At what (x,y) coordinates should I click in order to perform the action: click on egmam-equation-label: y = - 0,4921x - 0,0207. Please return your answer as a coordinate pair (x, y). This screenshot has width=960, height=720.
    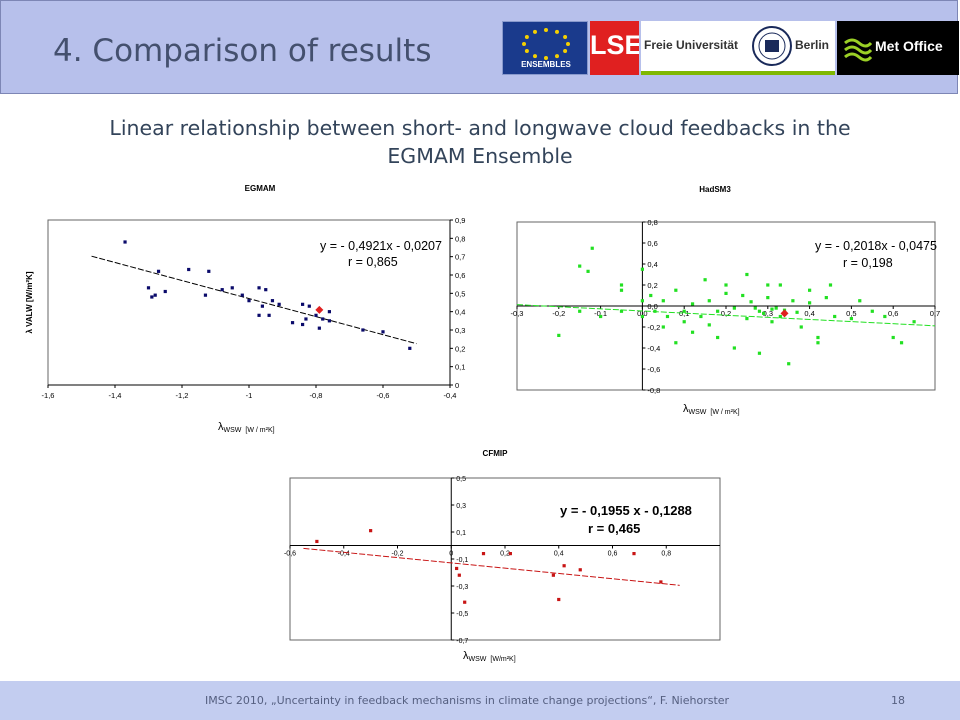
    Looking at the image, I should click on (381, 246).